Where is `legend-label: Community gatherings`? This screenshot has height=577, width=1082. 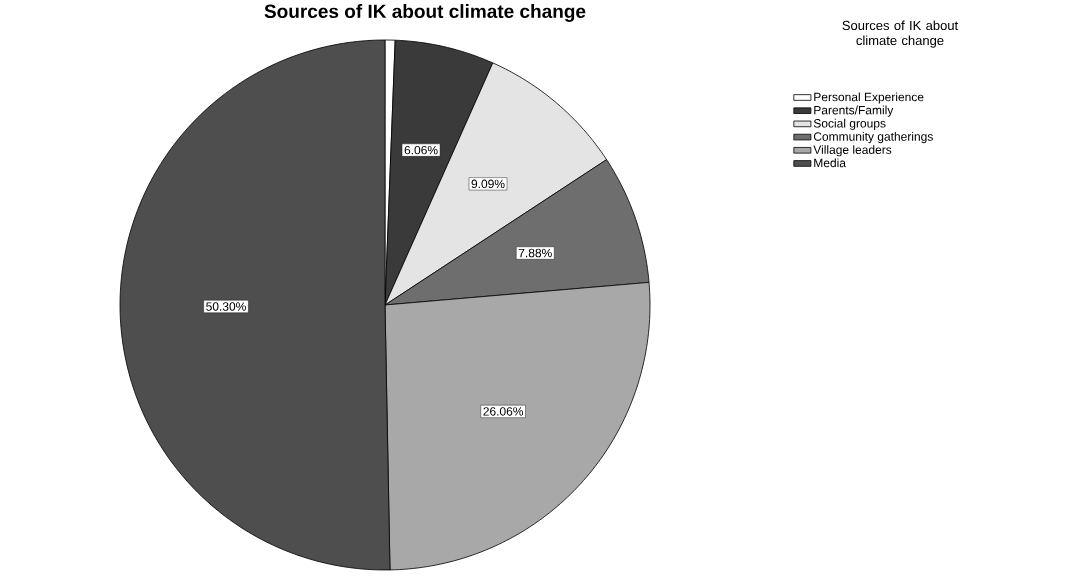 legend-label: Community gatherings is located at coordinates (873, 137).